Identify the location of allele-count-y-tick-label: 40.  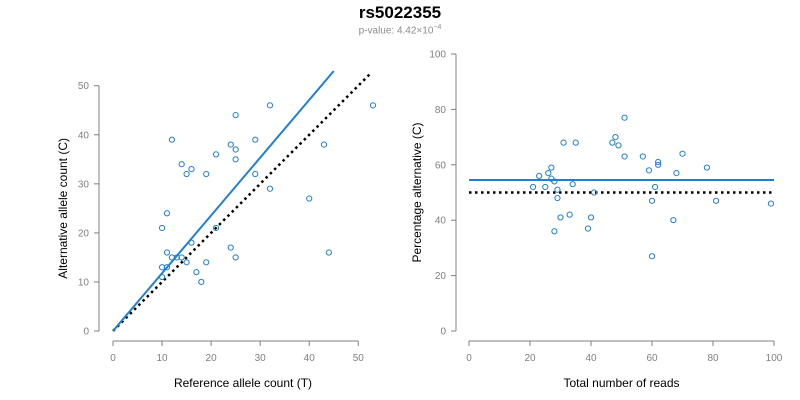
(84, 135).